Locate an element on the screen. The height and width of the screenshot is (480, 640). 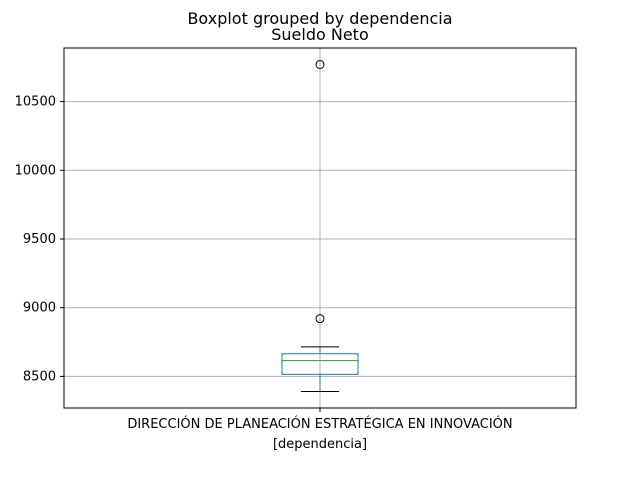
iqr-box is located at coordinates (320, 364).